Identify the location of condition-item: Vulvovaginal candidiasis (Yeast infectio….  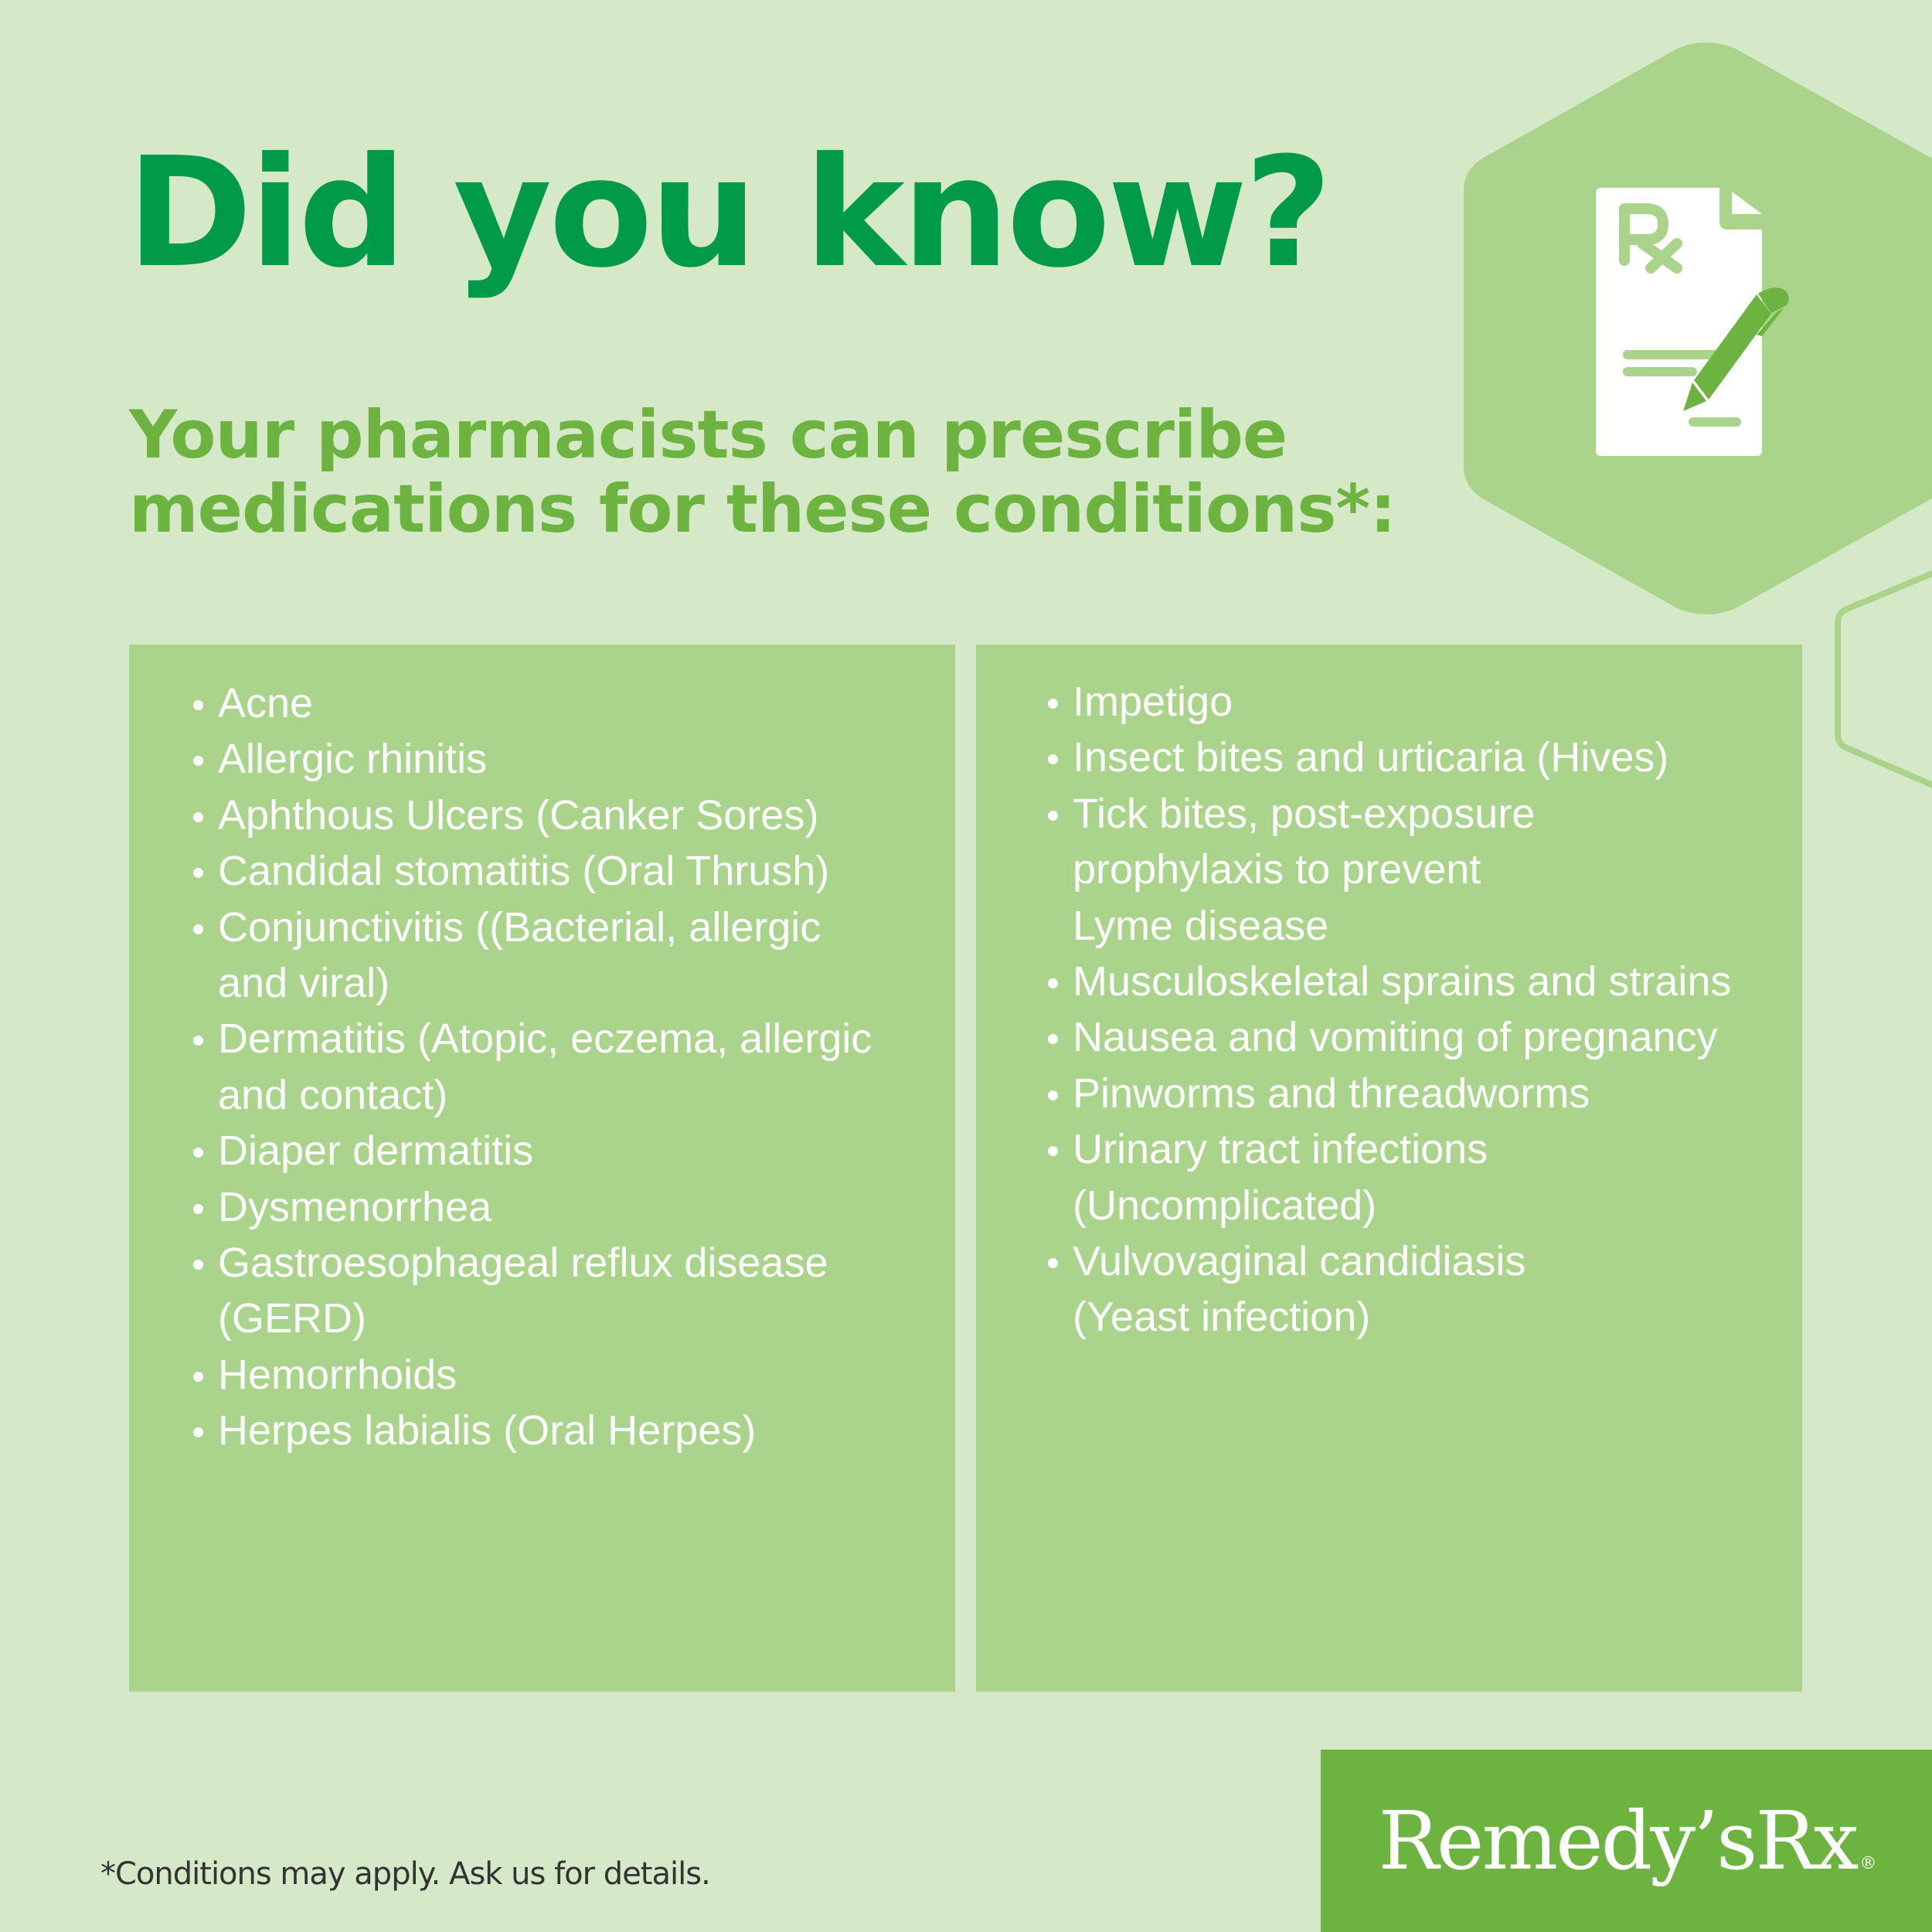
(1422, 1289).